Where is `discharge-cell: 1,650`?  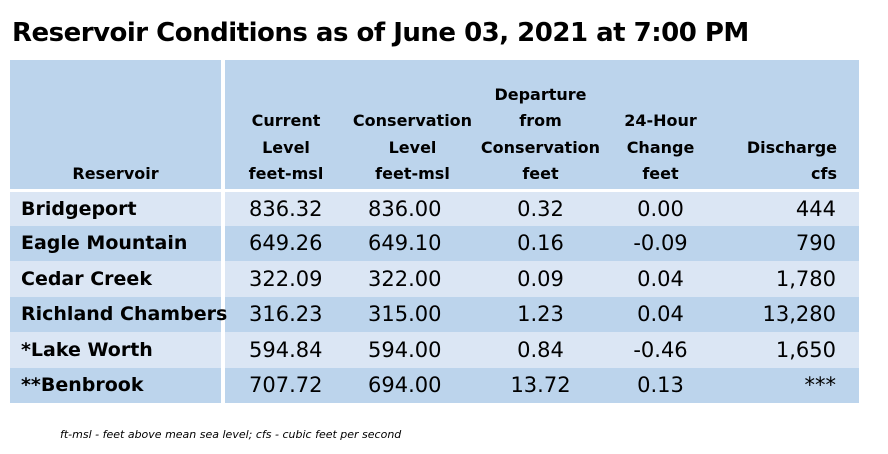 discharge-cell: 1,650 is located at coordinates (788, 350).